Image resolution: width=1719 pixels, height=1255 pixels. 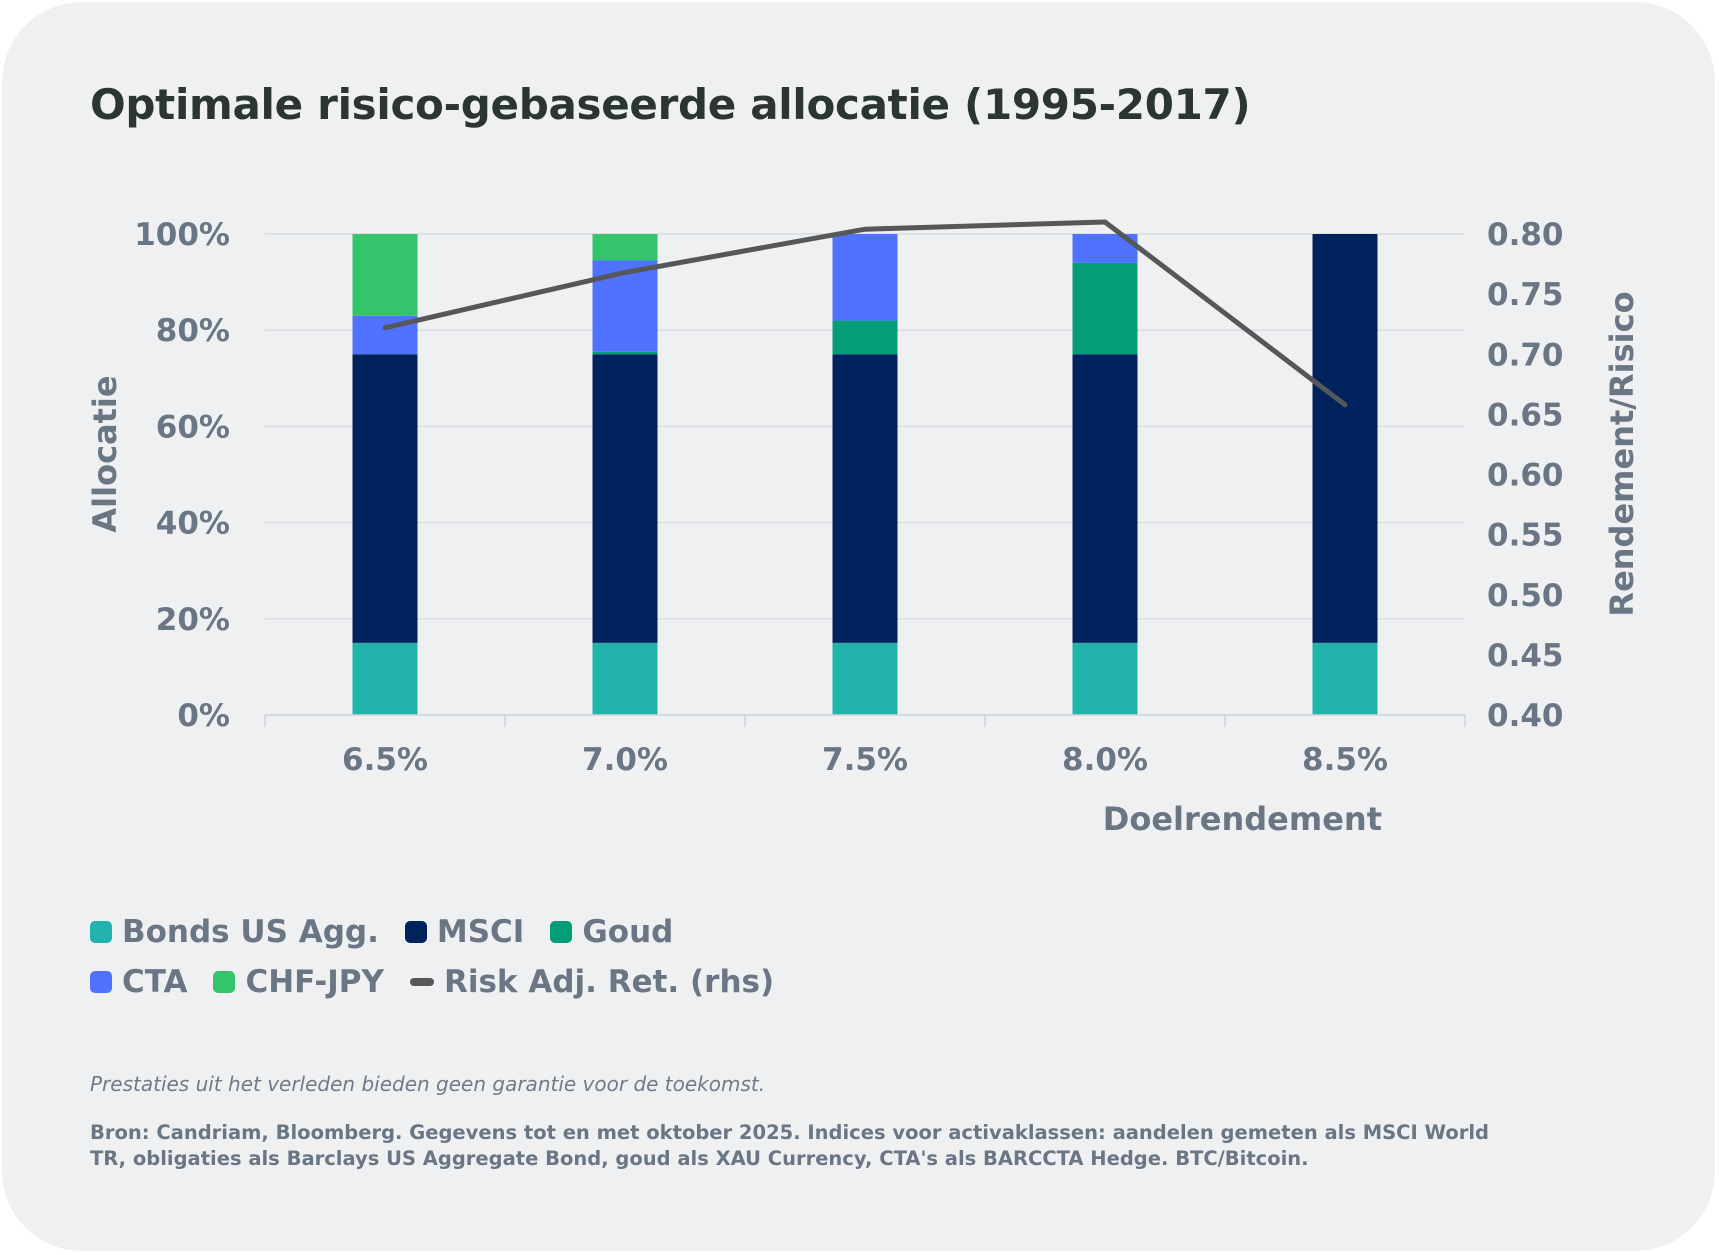 What do you see at coordinates (250, 932) in the screenshot?
I see `legend-label: Bonds US Agg.` at bounding box center [250, 932].